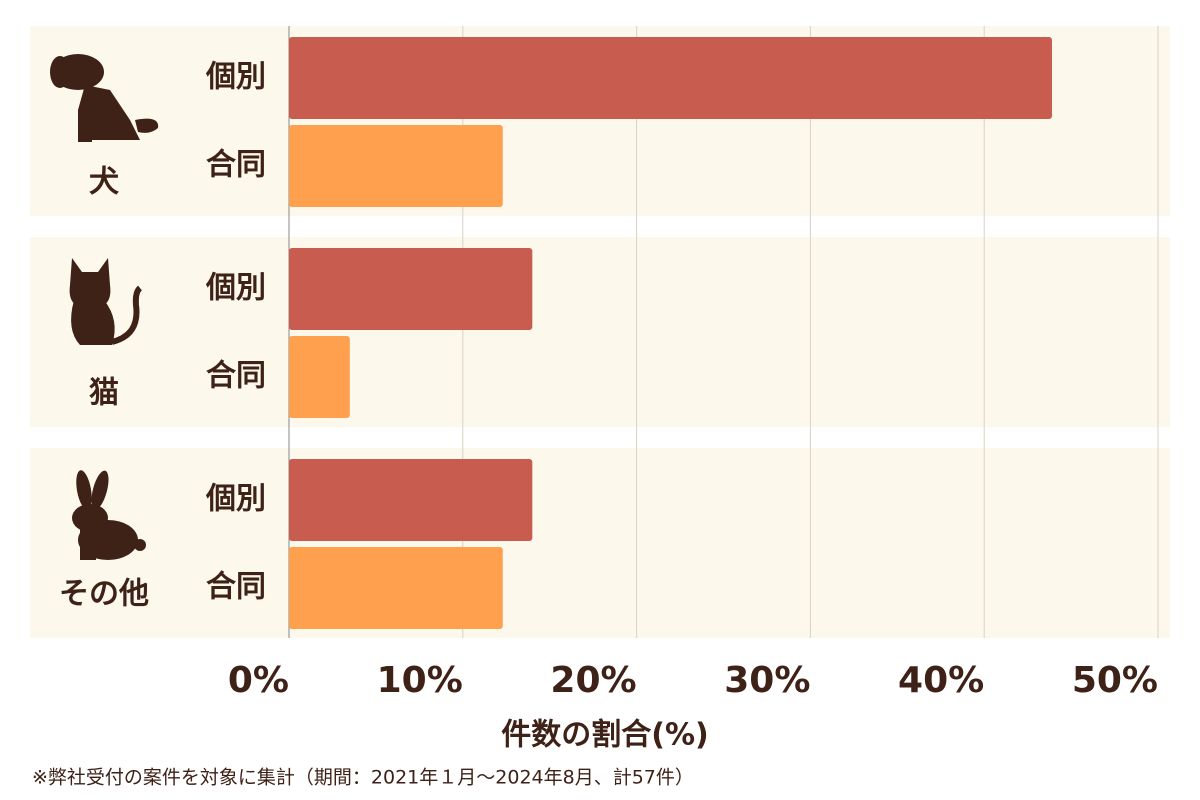 This screenshot has height=800, width=1200. What do you see at coordinates (420, 680) in the screenshot?
I see `x-tick-label: 10%` at bounding box center [420, 680].